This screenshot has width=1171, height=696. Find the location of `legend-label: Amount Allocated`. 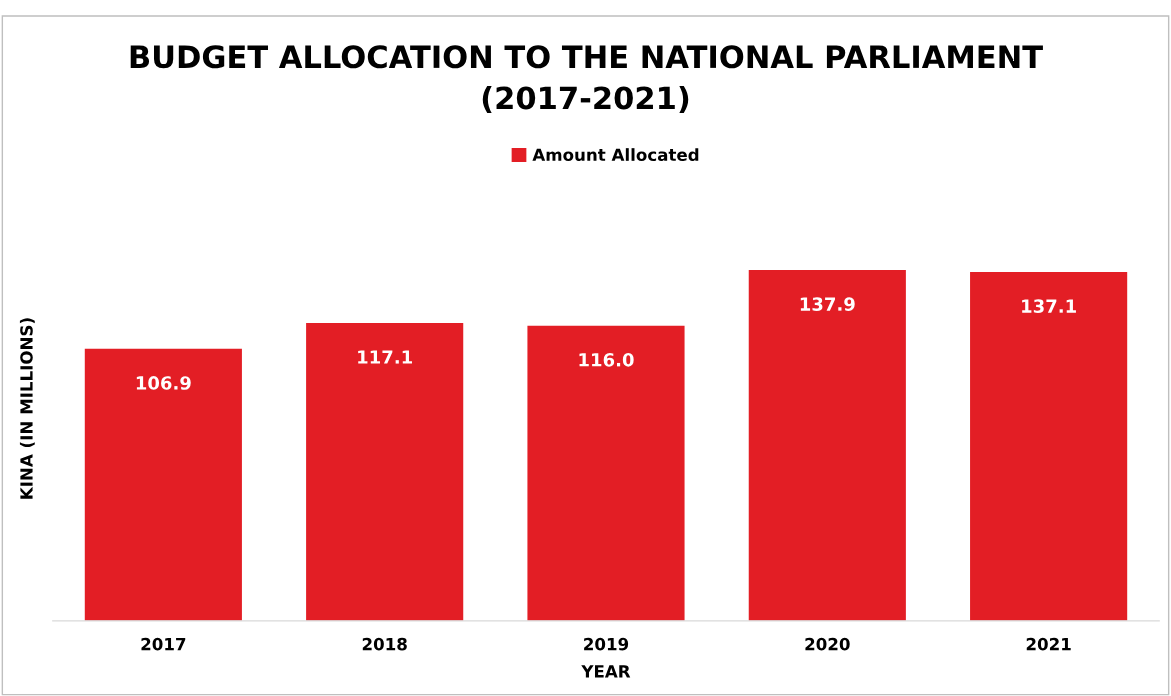

legend-label: Amount Allocated is located at coordinates (615, 155).